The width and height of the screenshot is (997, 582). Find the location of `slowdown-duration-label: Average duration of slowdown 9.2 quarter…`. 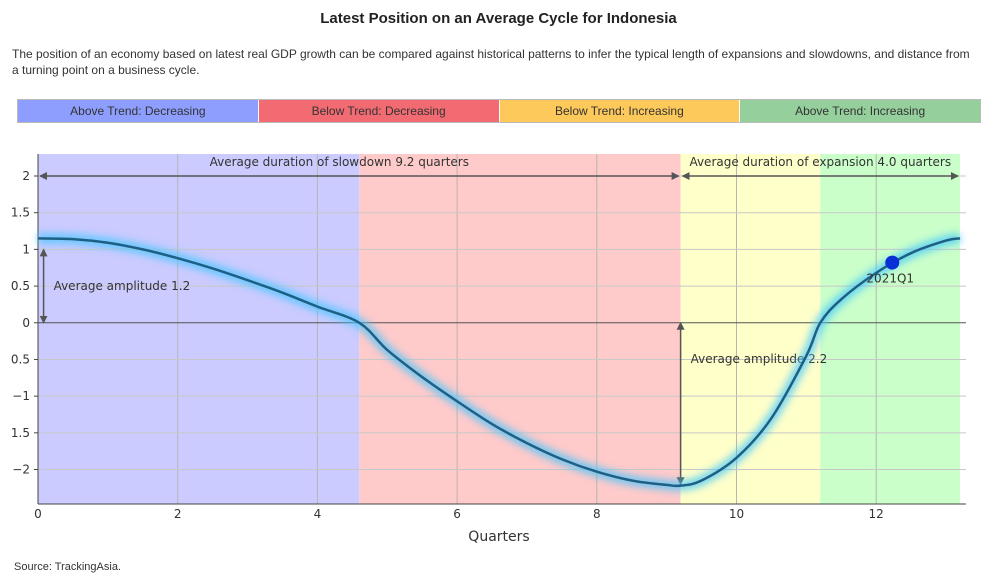

slowdown-duration-label: Average duration of slowdown 9.2 quarter… is located at coordinates (339, 162).